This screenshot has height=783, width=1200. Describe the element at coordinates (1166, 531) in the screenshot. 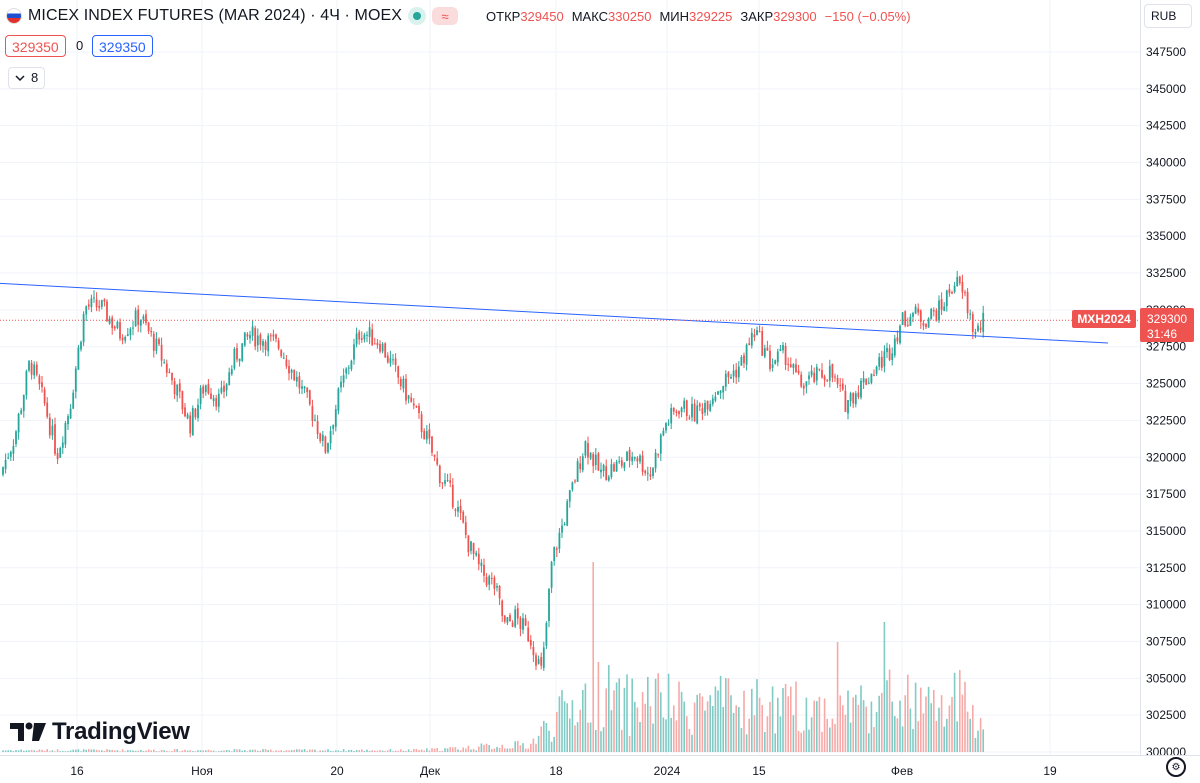

I see `price-tick-label: 315000` at that location.